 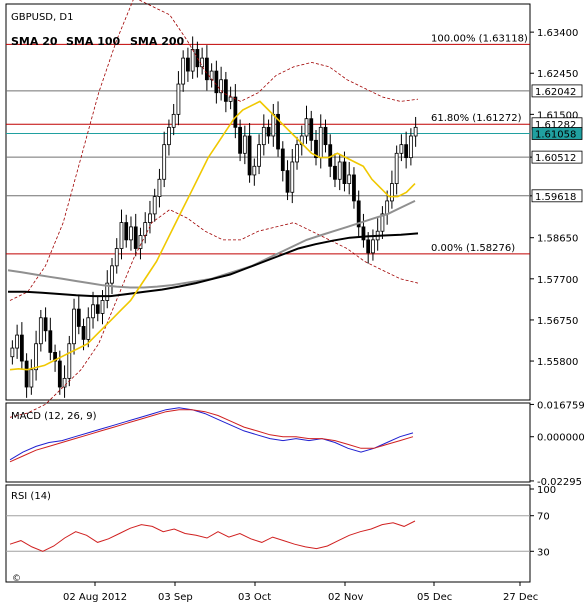 I want to click on macd-line, so click(x=211, y=434).